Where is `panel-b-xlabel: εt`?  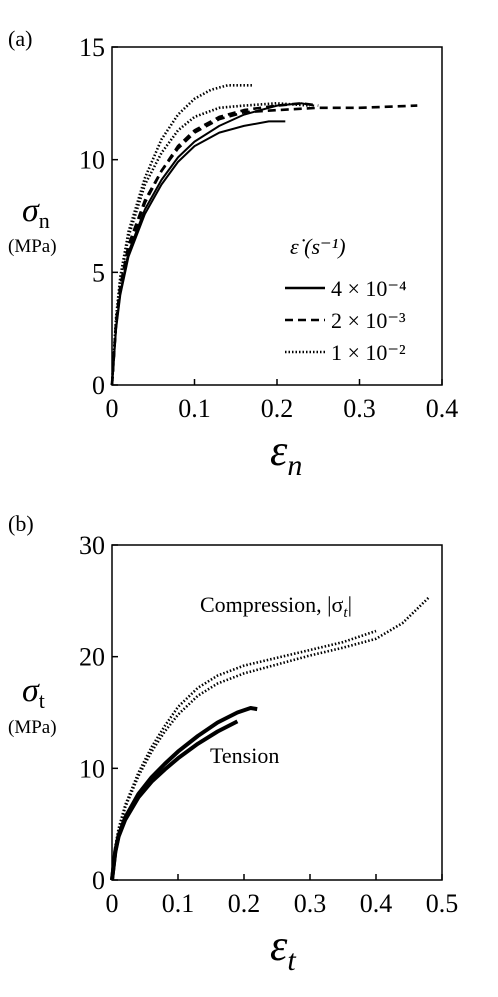 panel-b-xlabel: εt is located at coordinates (283, 949).